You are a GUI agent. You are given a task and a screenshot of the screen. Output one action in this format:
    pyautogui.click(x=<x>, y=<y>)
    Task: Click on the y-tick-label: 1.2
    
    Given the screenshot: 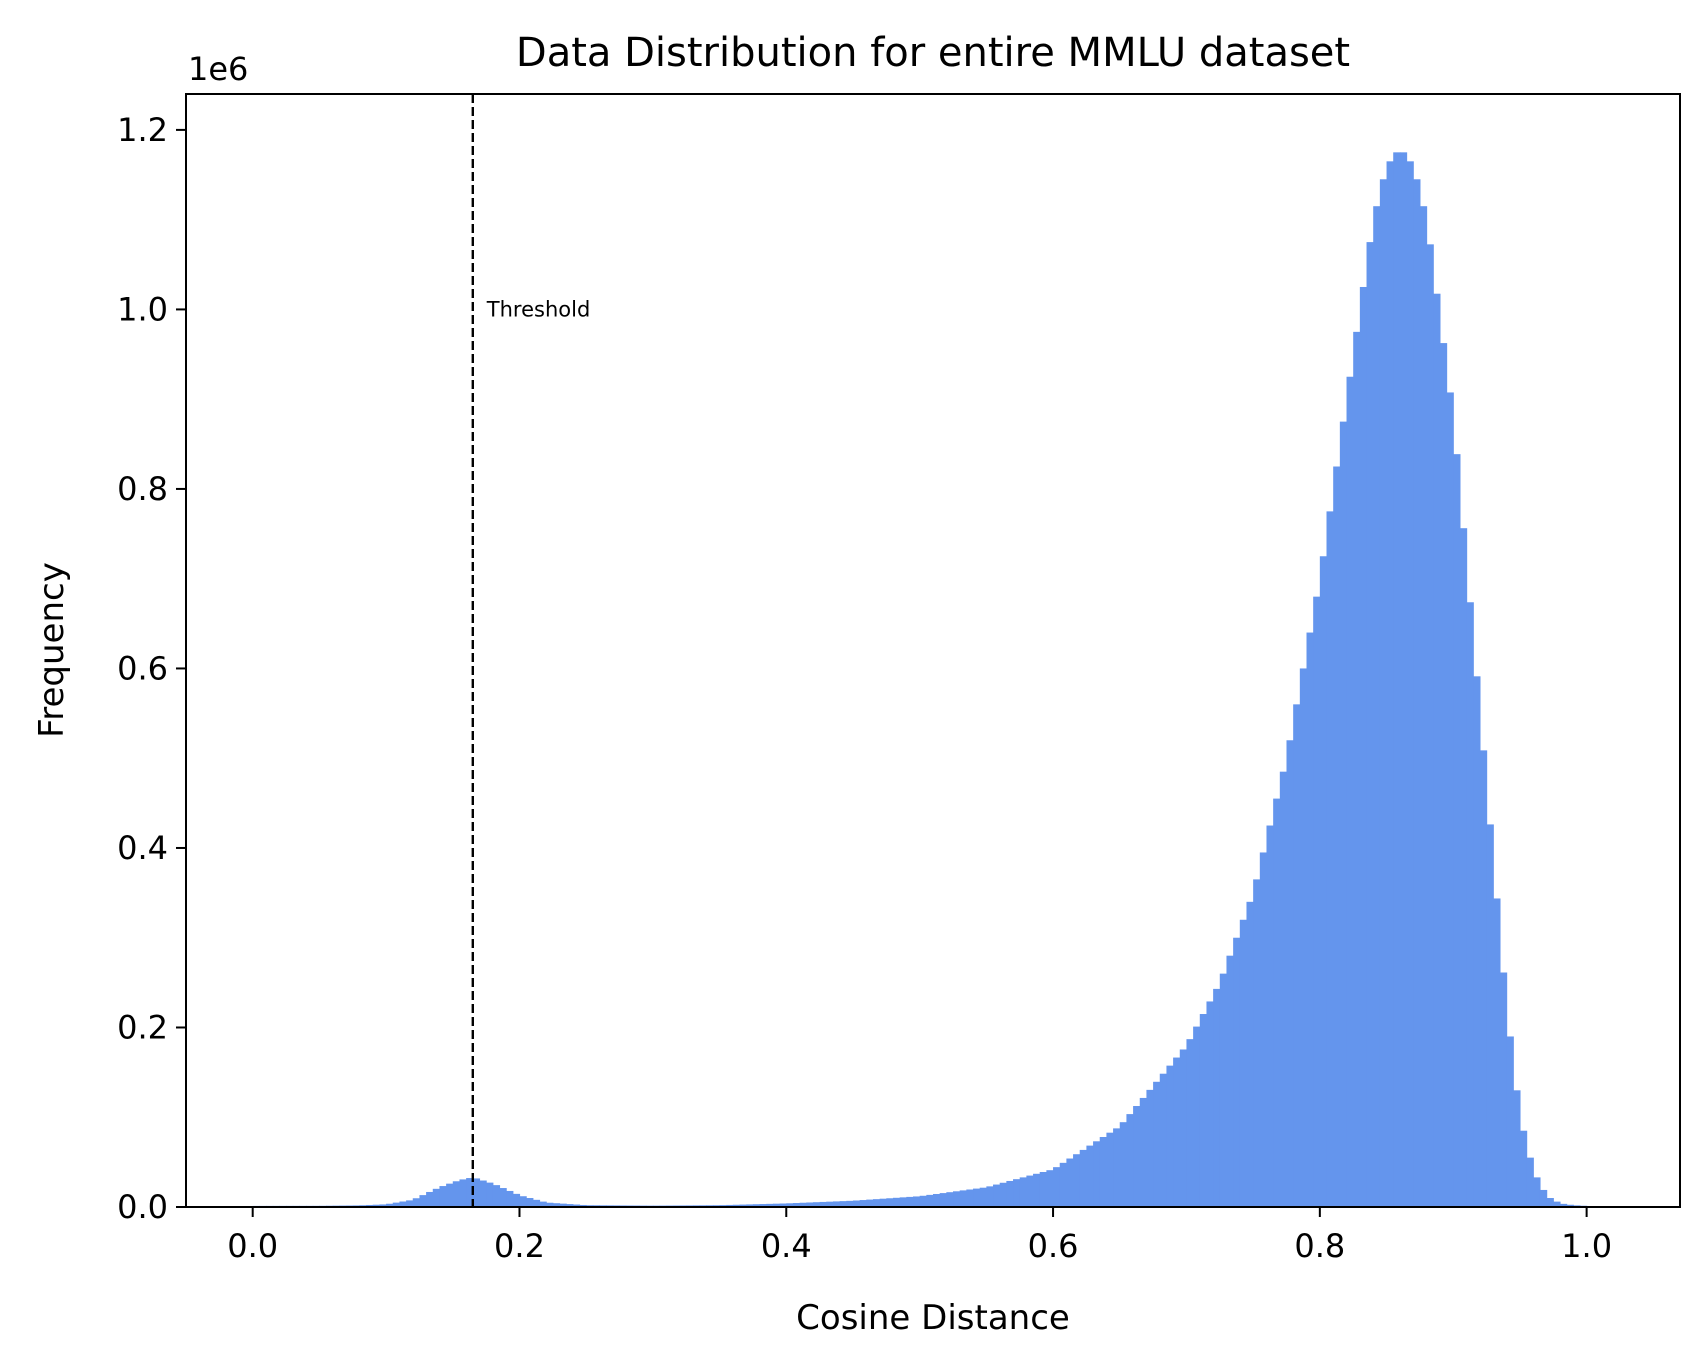 What is the action you would take?
    pyautogui.click(x=142, y=130)
    